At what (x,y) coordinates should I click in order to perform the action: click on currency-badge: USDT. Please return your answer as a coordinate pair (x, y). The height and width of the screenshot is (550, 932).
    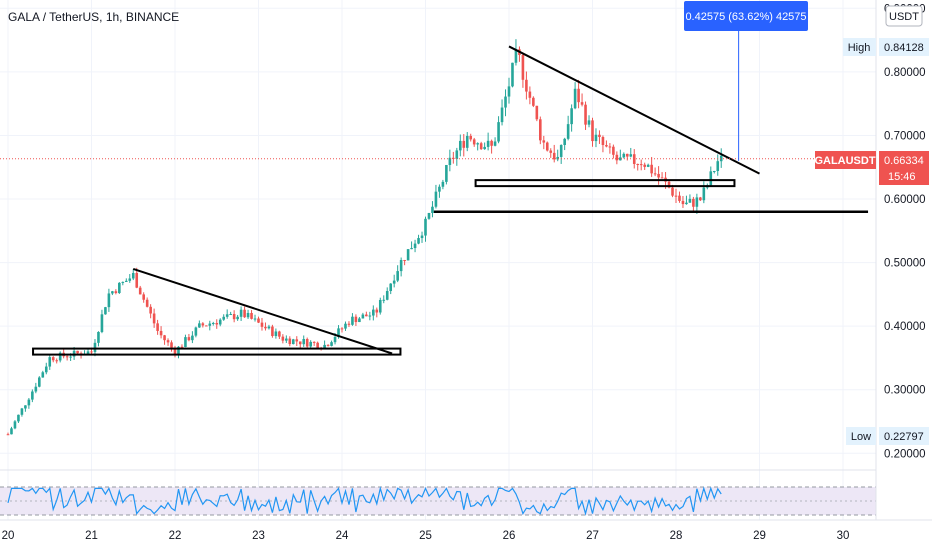
    Looking at the image, I should click on (904, 16).